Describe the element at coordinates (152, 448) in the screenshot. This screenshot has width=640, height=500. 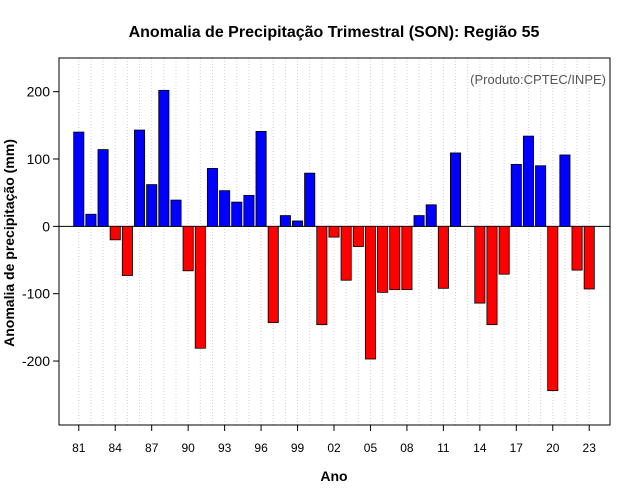
I see `x-tick-label: 87` at that location.